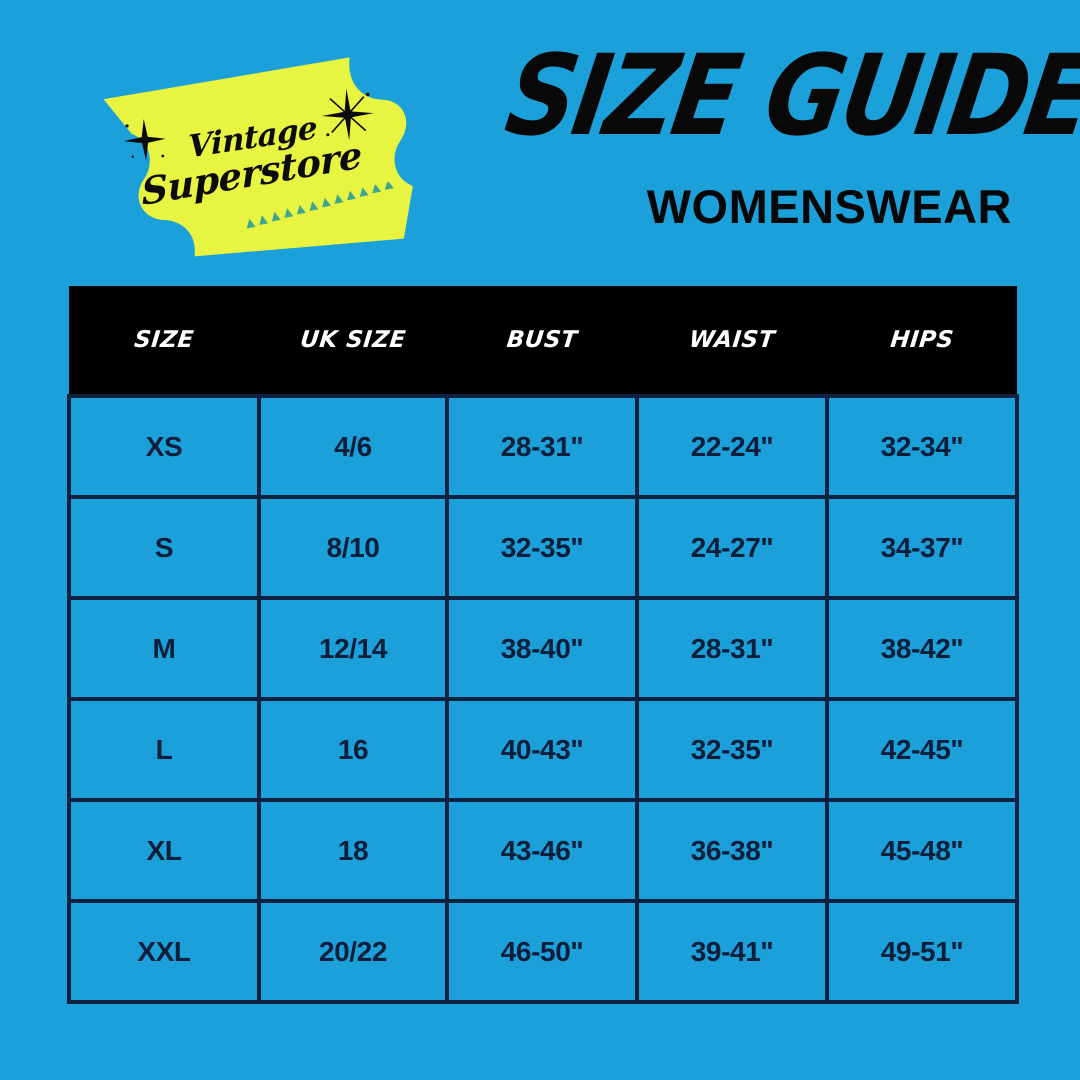 The height and width of the screenshot is (1080, 1080). What do you see at coordinates (922, 446) in the screenshot?
I see `cell-hips: 32-34"` at bounding box center [922, 446].